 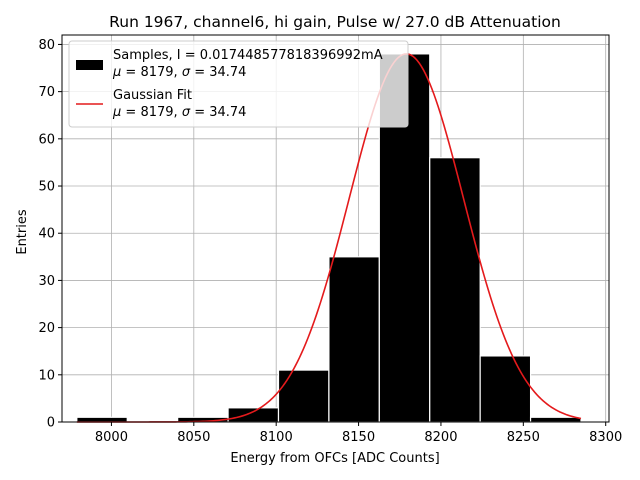 I want to click on legend-fit-mu-value: = 8179,, so click(x=151, y=112).